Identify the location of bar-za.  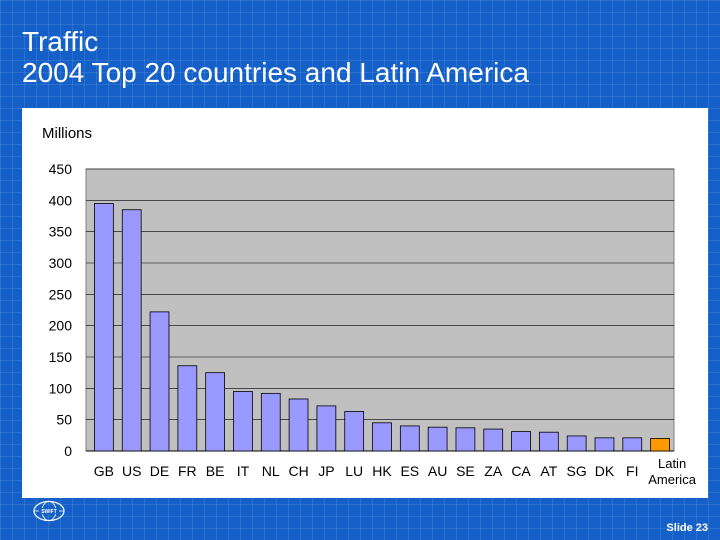
(493, 440).